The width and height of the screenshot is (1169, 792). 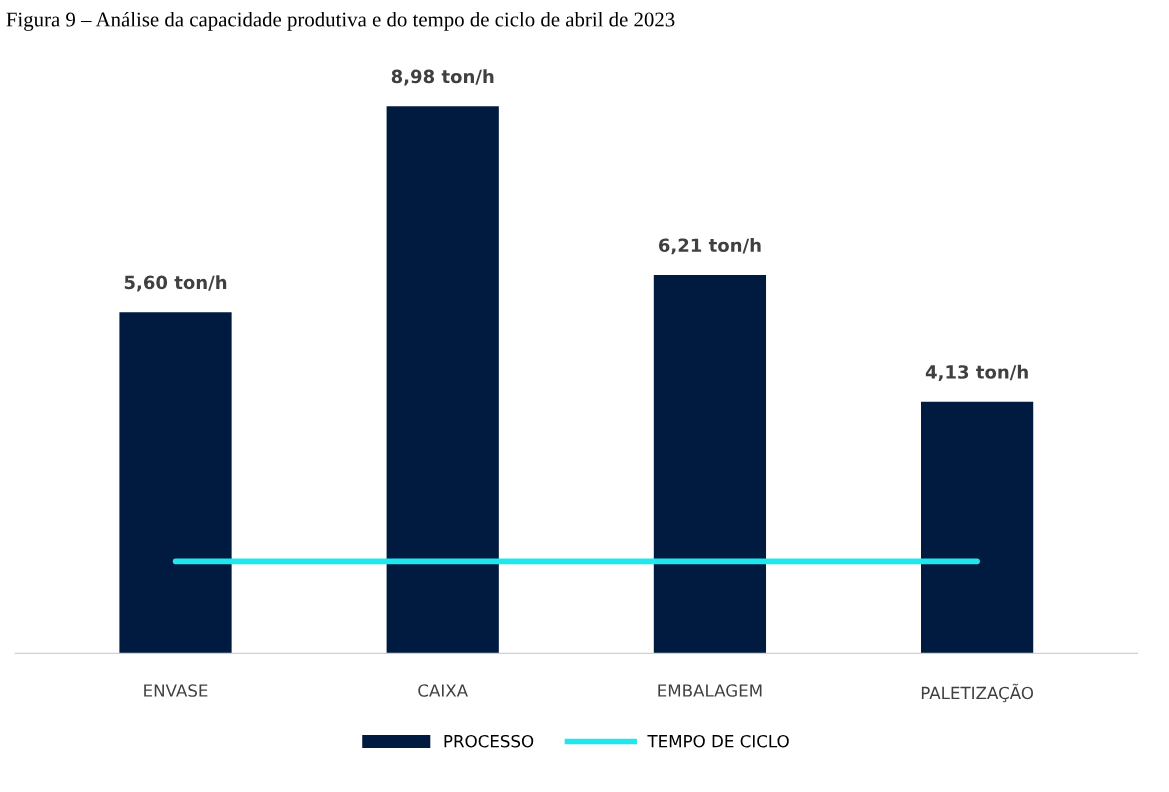 What do you see at coordinates (442, 77) in the screenshot?
I see `data-label: 8,98 ton/h` at bounding box center [442, 77].